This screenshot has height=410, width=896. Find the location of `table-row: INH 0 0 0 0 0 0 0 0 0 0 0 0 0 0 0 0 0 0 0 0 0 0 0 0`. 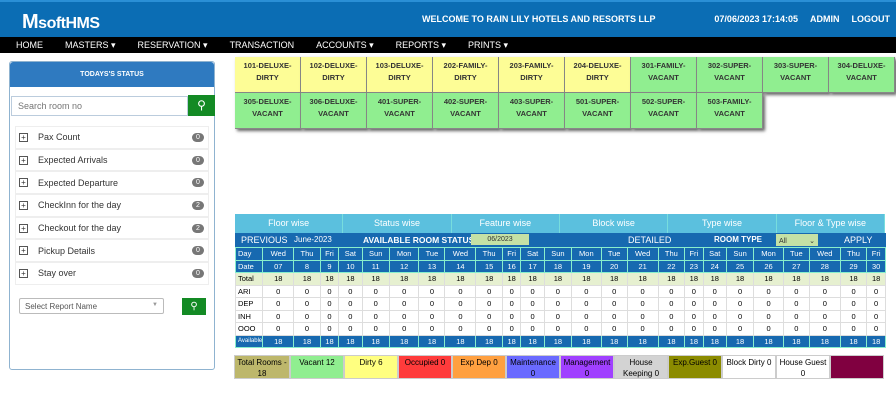

table-row: INH 0 0 0 0 0 0 0 0 0 0 0 0 0 0 0 0 0 0 0 0 0 0 0 0 is located at coordinates (560, 316).